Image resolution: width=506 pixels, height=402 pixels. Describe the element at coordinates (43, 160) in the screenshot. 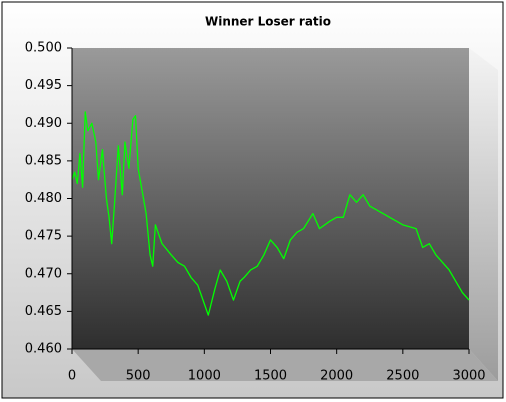

I see `y-tick-label: 0.485` at that location.